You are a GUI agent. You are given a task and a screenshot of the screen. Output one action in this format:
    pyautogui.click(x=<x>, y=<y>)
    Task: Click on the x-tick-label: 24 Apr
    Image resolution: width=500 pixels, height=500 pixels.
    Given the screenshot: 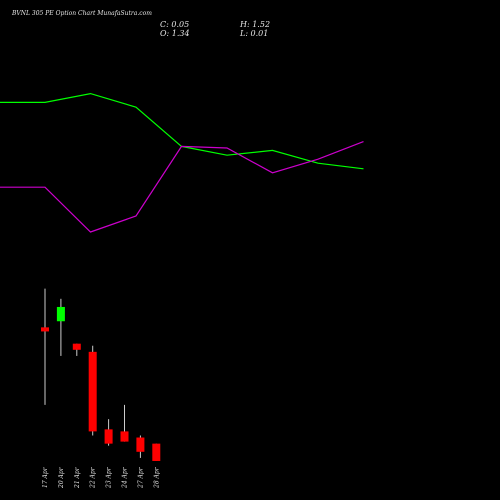 What is the action you would take?
    pyautogui.click(x=125, y=477)
    